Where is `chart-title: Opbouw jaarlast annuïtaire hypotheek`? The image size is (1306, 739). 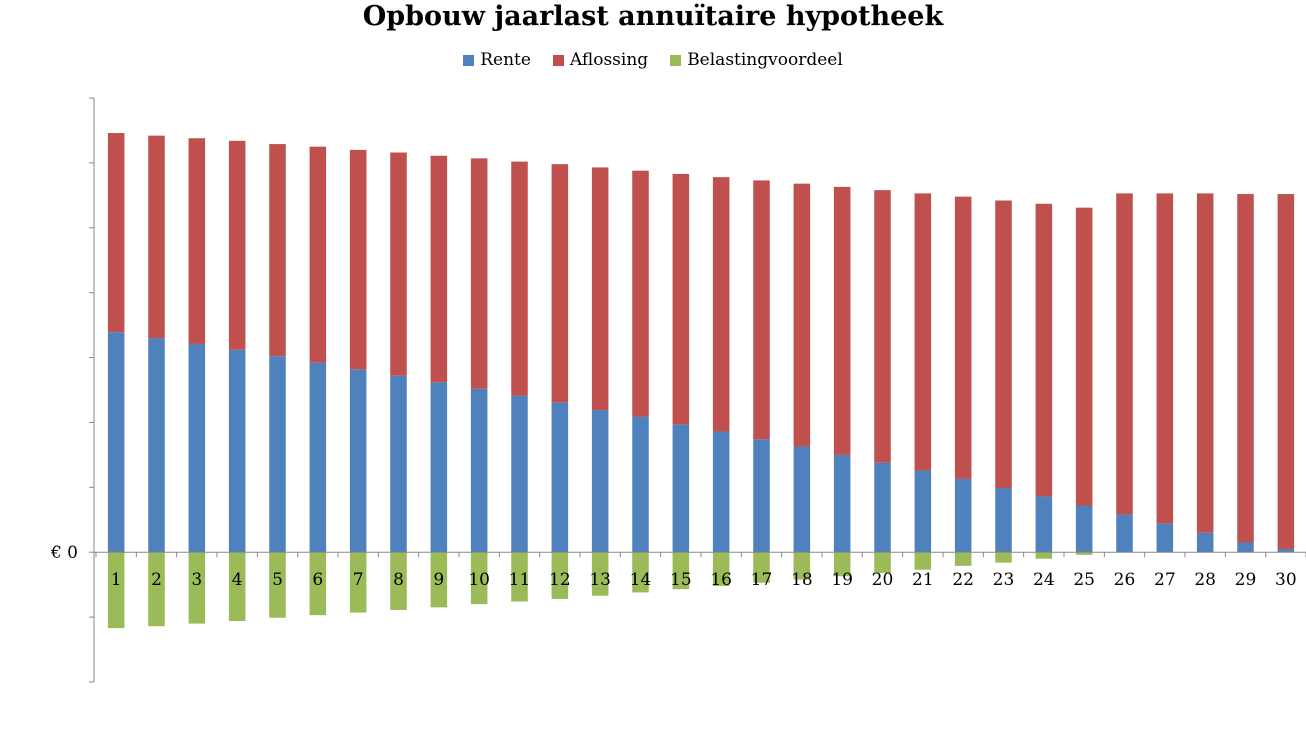
chart-title: Opbouw jaarlast annuïtaire hypotheek is located at coordinates (653, 16).